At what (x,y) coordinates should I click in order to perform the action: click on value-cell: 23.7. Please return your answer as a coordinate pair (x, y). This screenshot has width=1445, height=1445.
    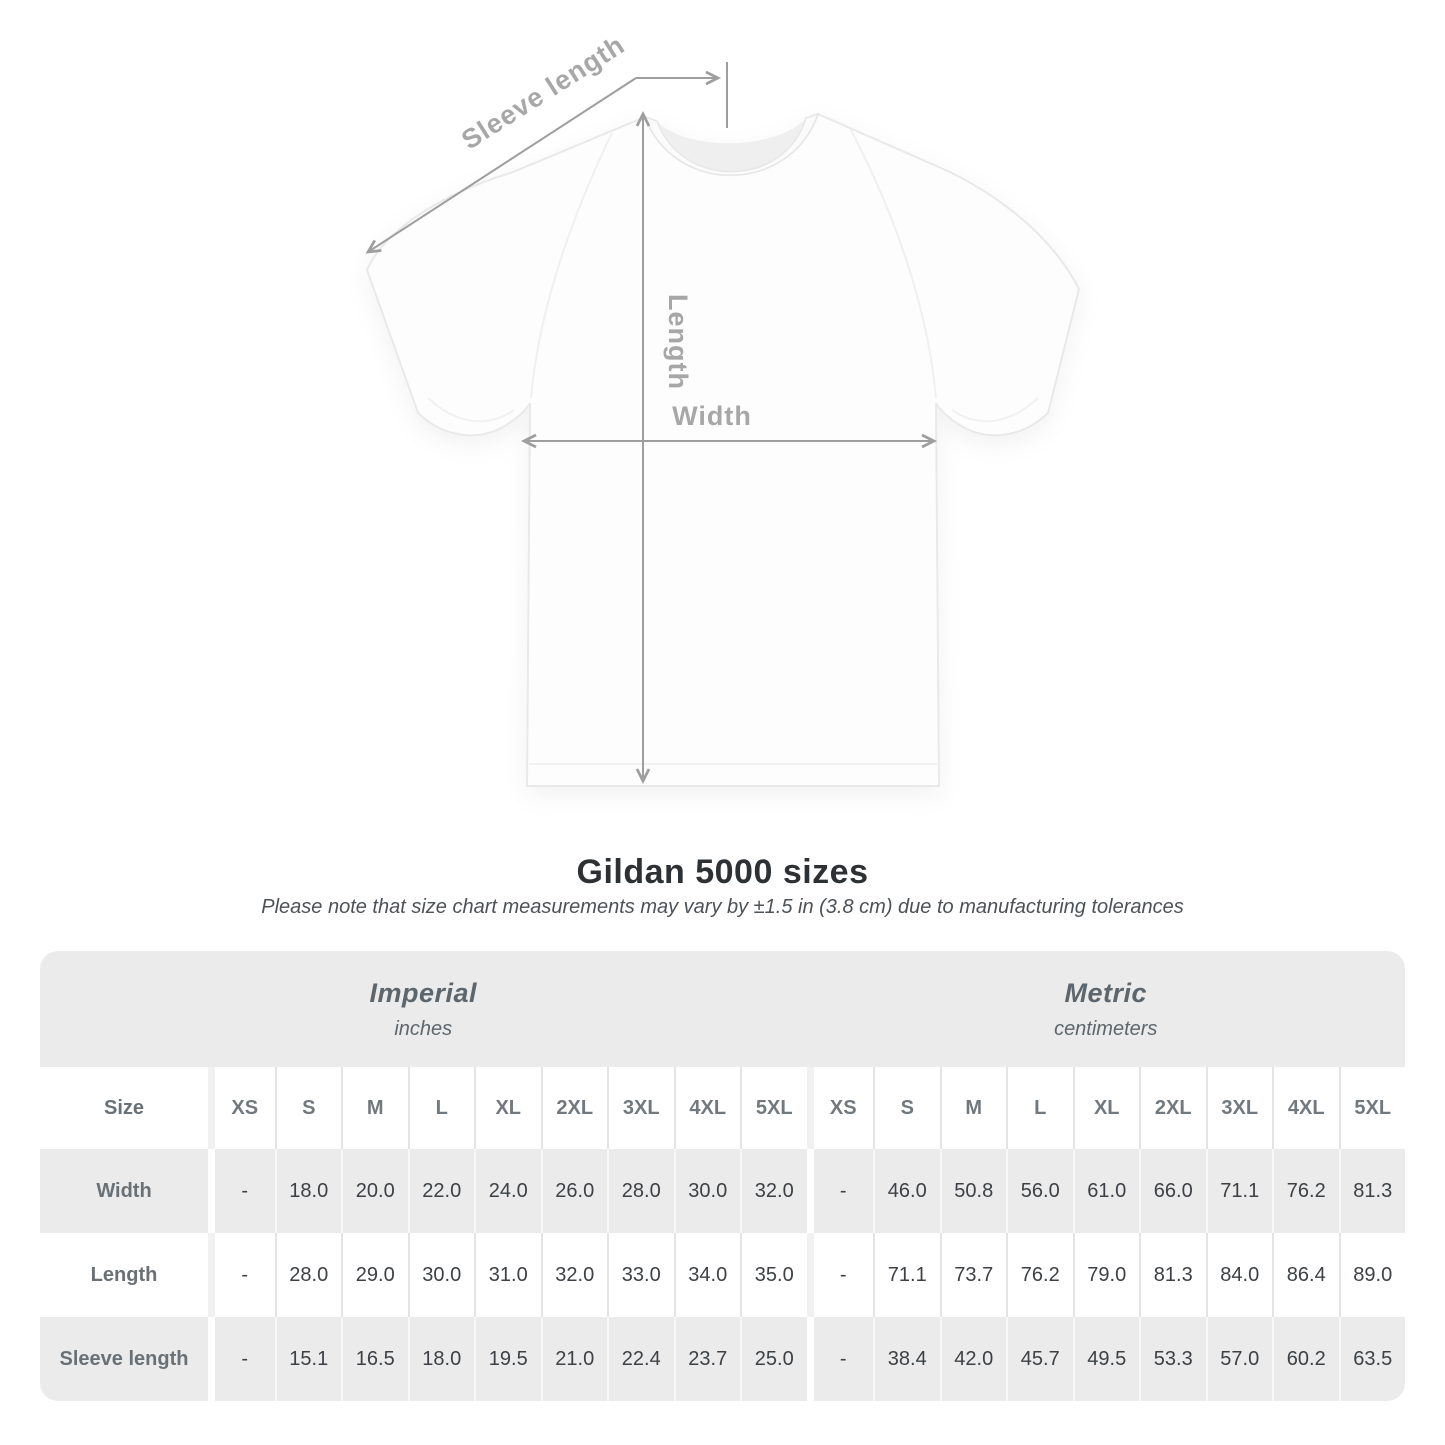
    Looking at the image, I should click on (707, 1359).